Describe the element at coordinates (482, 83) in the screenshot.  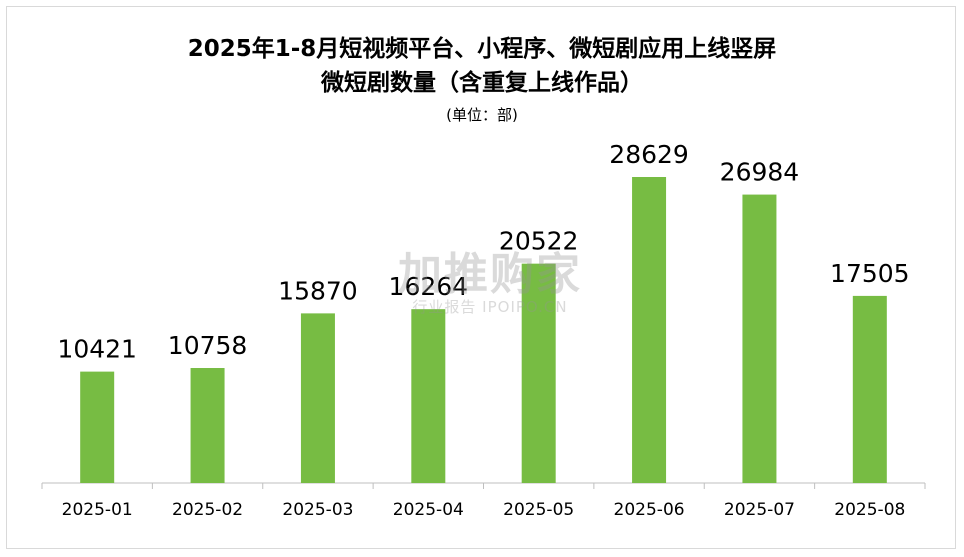
I see `chart-title-line2: 微短剧数量（含重复上线作品）` at that location.